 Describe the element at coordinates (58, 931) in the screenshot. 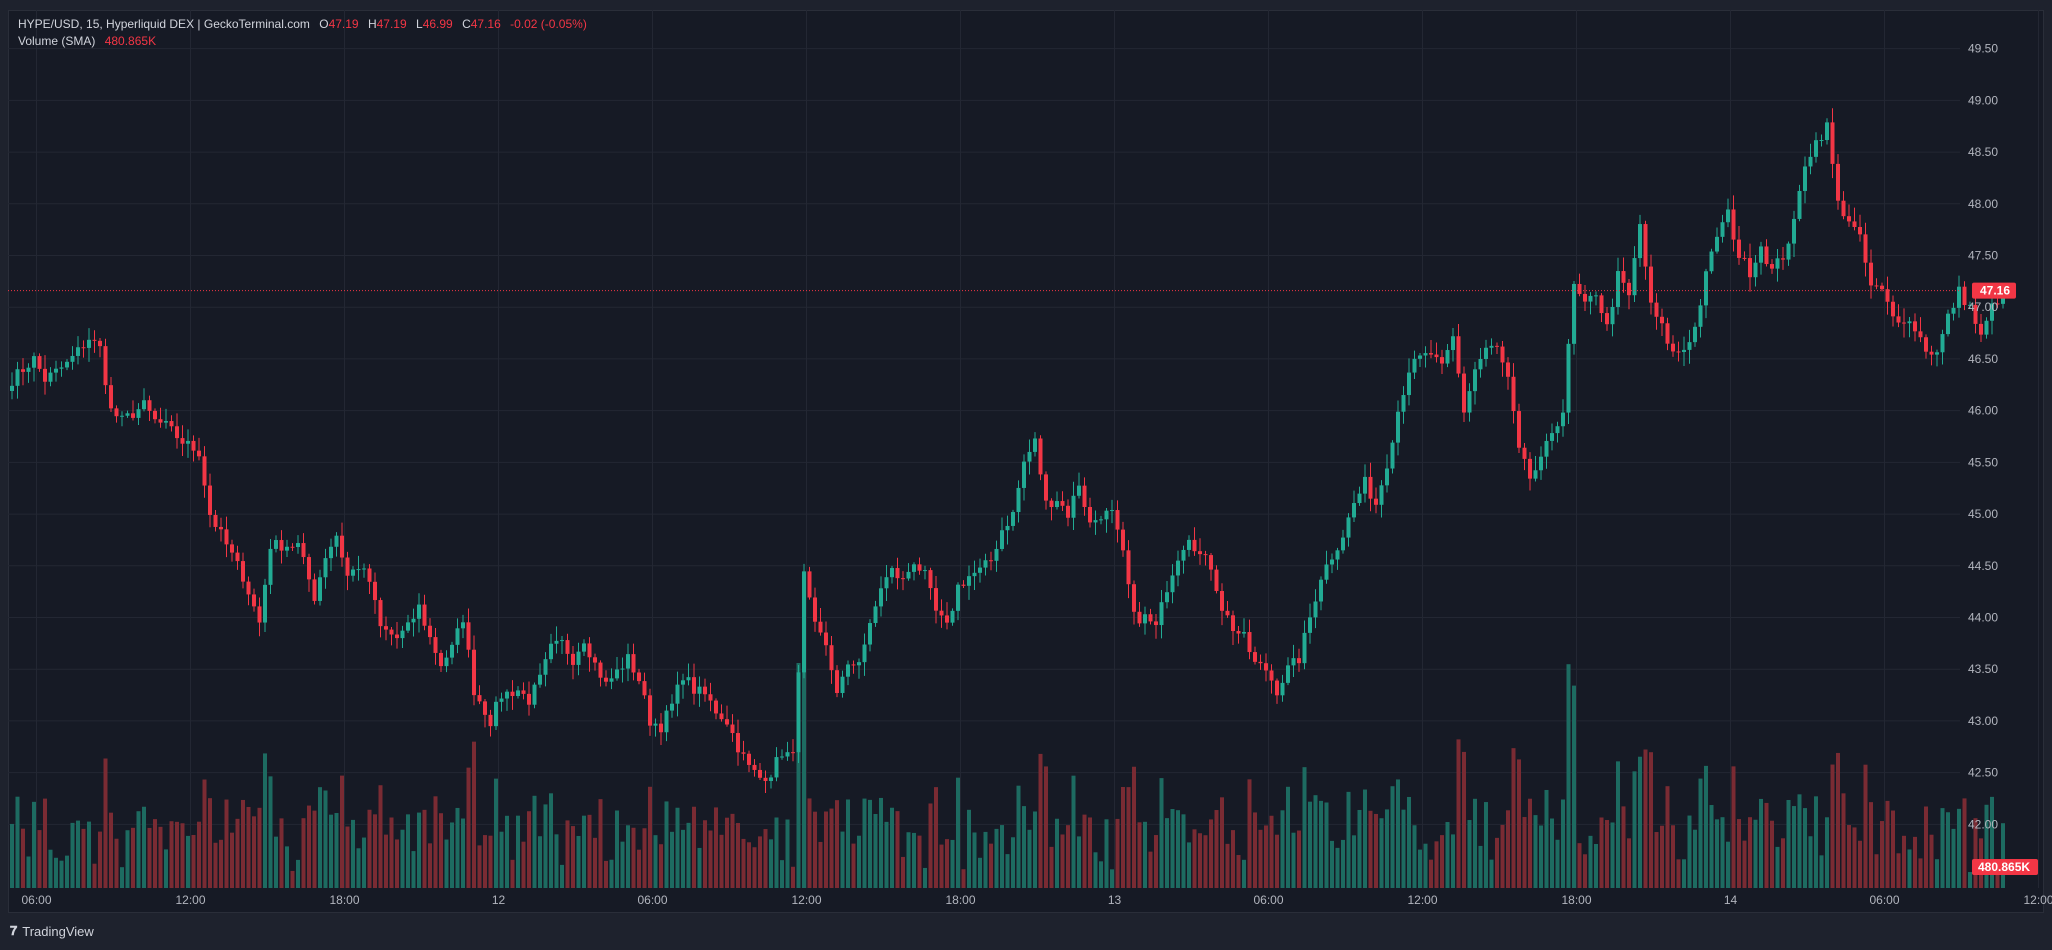

I see `brand-name: TradingView` at that location.